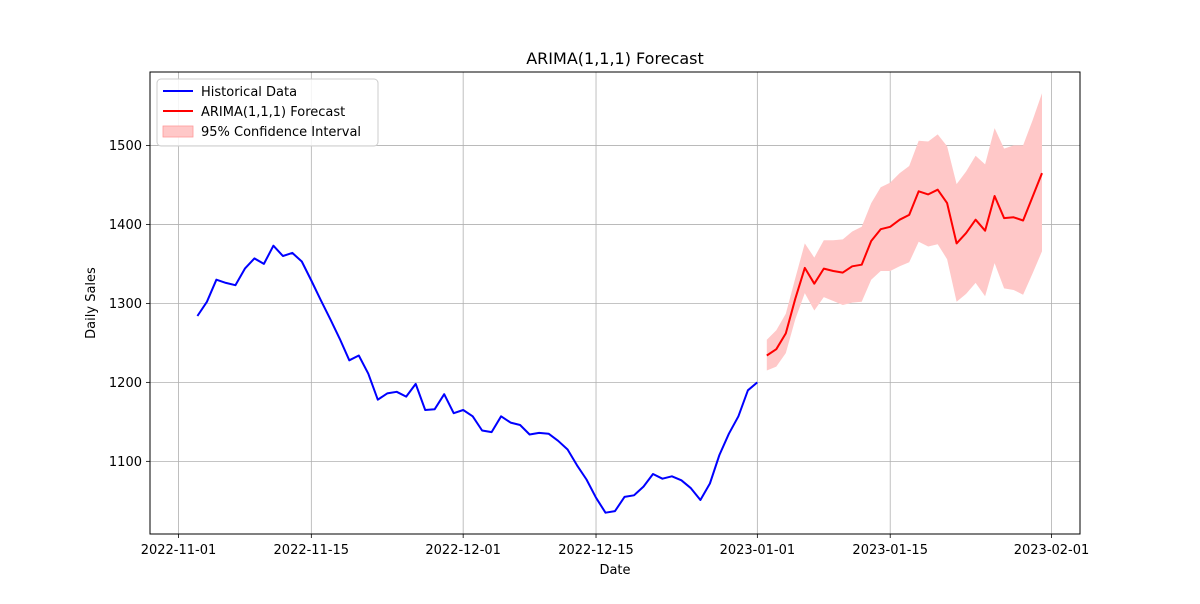 The image size is (1200, 604). Describe the element at coordinates (249, 92) in the screenshot. I see `legend-historical-label: Historical Data` at that location.